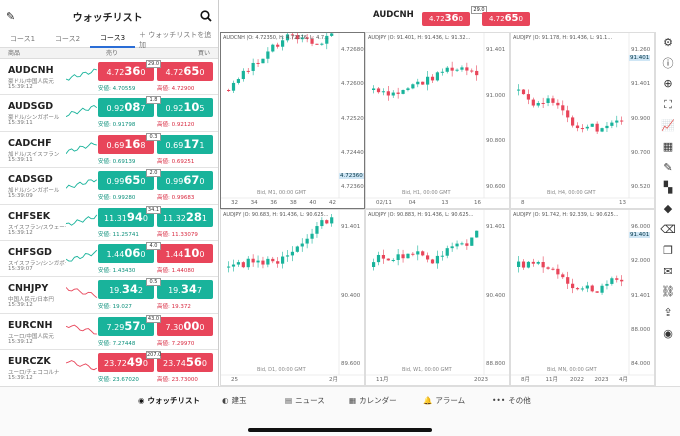 The image size is (680, 436). I want to click on buy-button: 0.92105, so click(185, 108).